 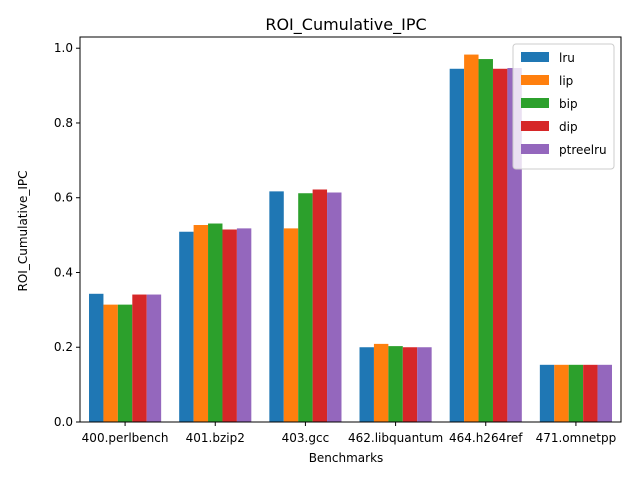 What do you see at coordinates (63, 123) in the screenshot?
I see `y-tick-label: 0.8` at bounding box center [63, 123].